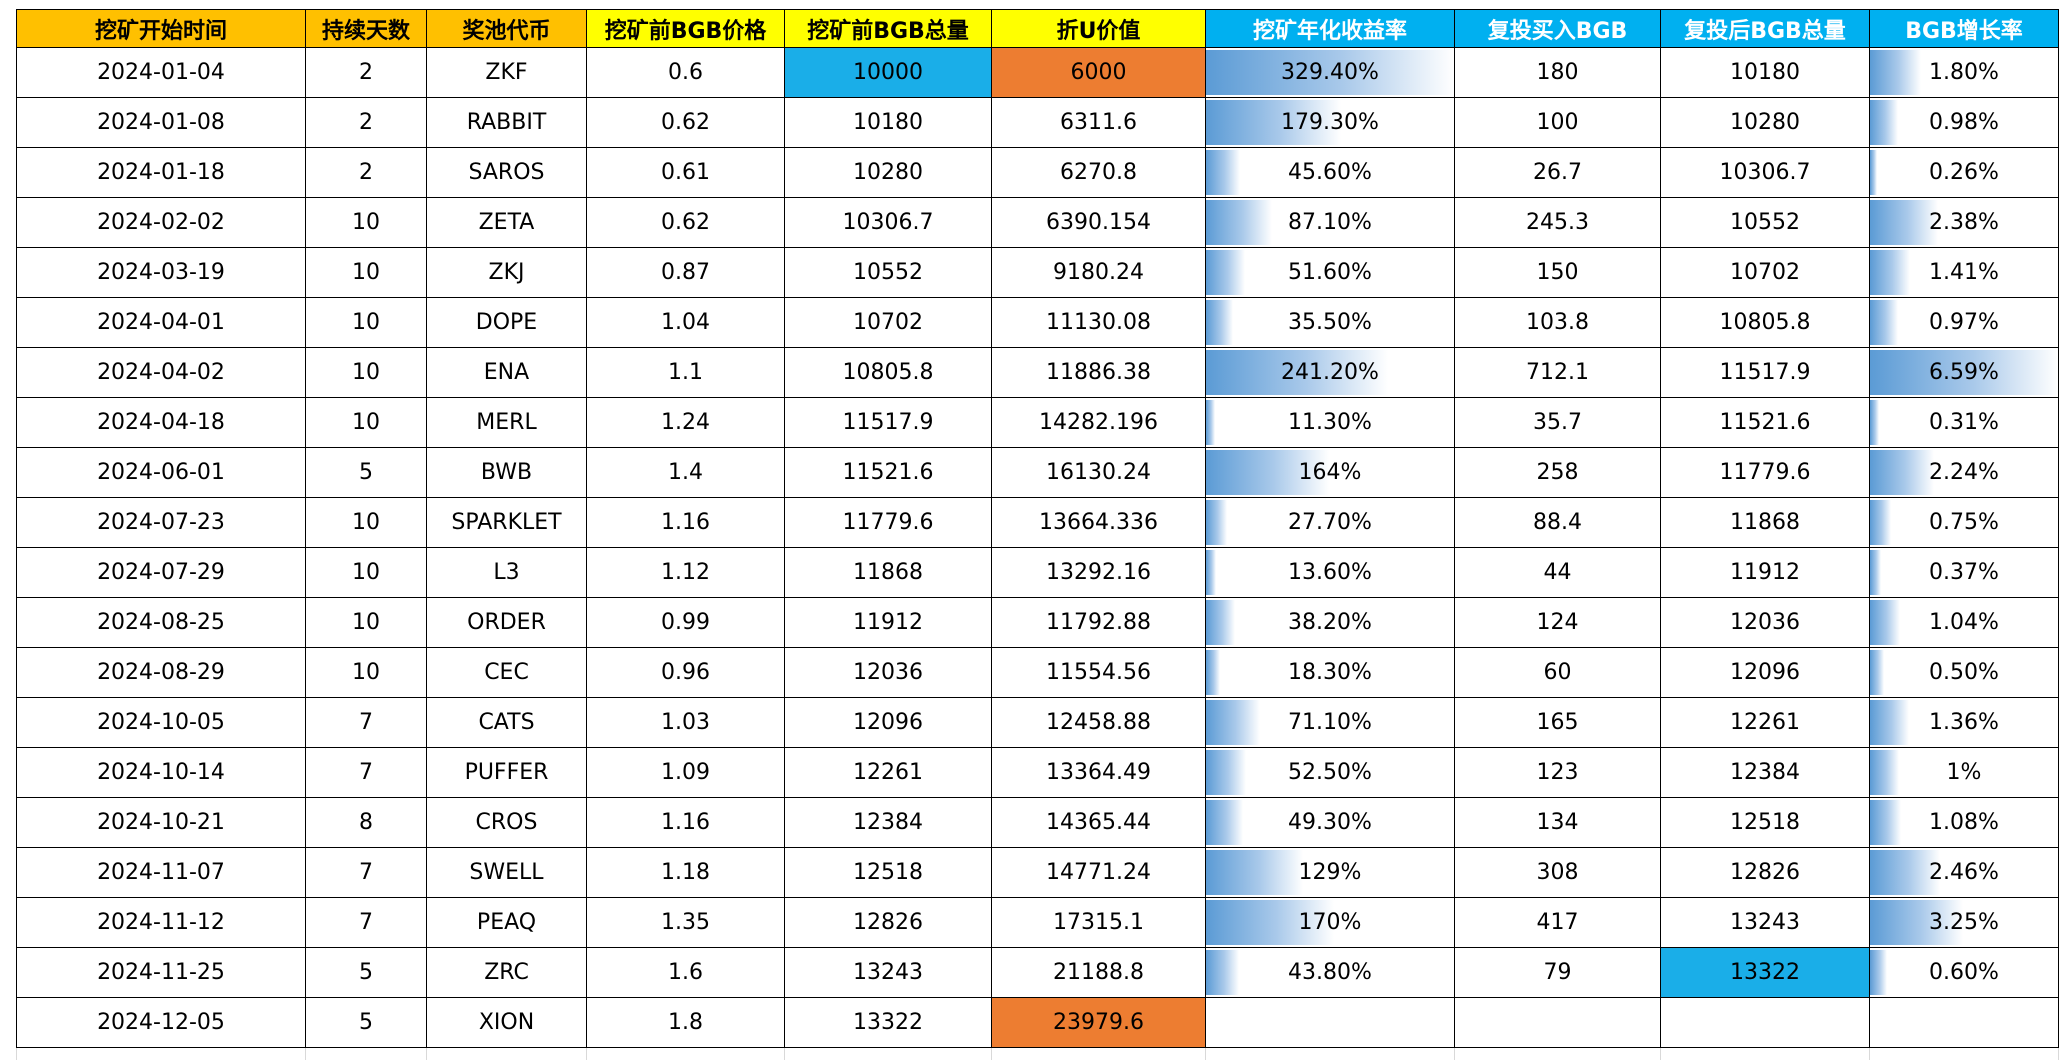  I want to click on bgb-total-before-cell: 10280, so click(888, 172).